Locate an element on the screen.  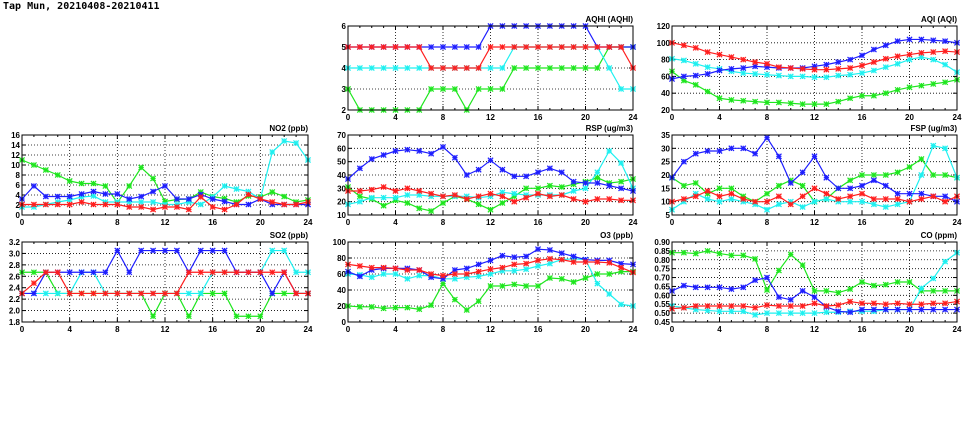
y-tick-label: 2.8 is located at coordinates (15, 265).